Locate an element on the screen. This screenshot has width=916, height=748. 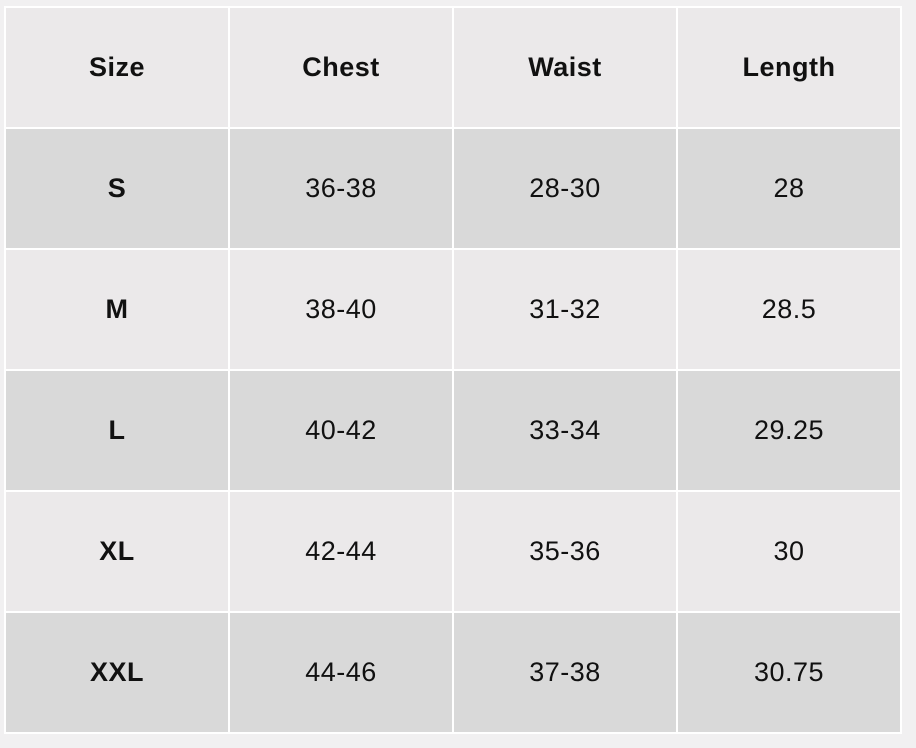
length-cell: 30.75 is located at coordinates (789, 672).